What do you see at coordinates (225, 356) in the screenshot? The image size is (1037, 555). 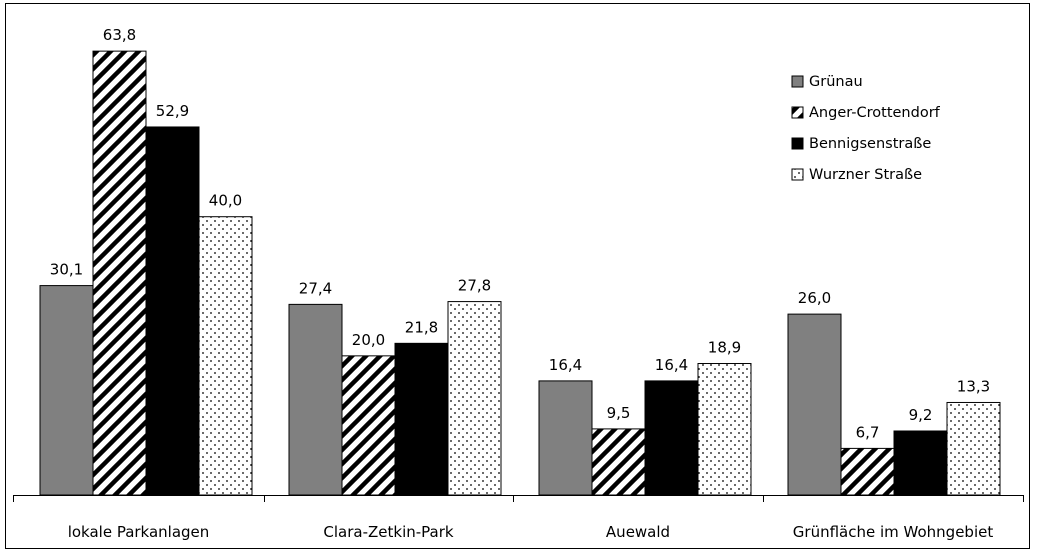 I see `bar-wurzner-strasse-lokale-parkanlagen` at bounding box center [225, 356].